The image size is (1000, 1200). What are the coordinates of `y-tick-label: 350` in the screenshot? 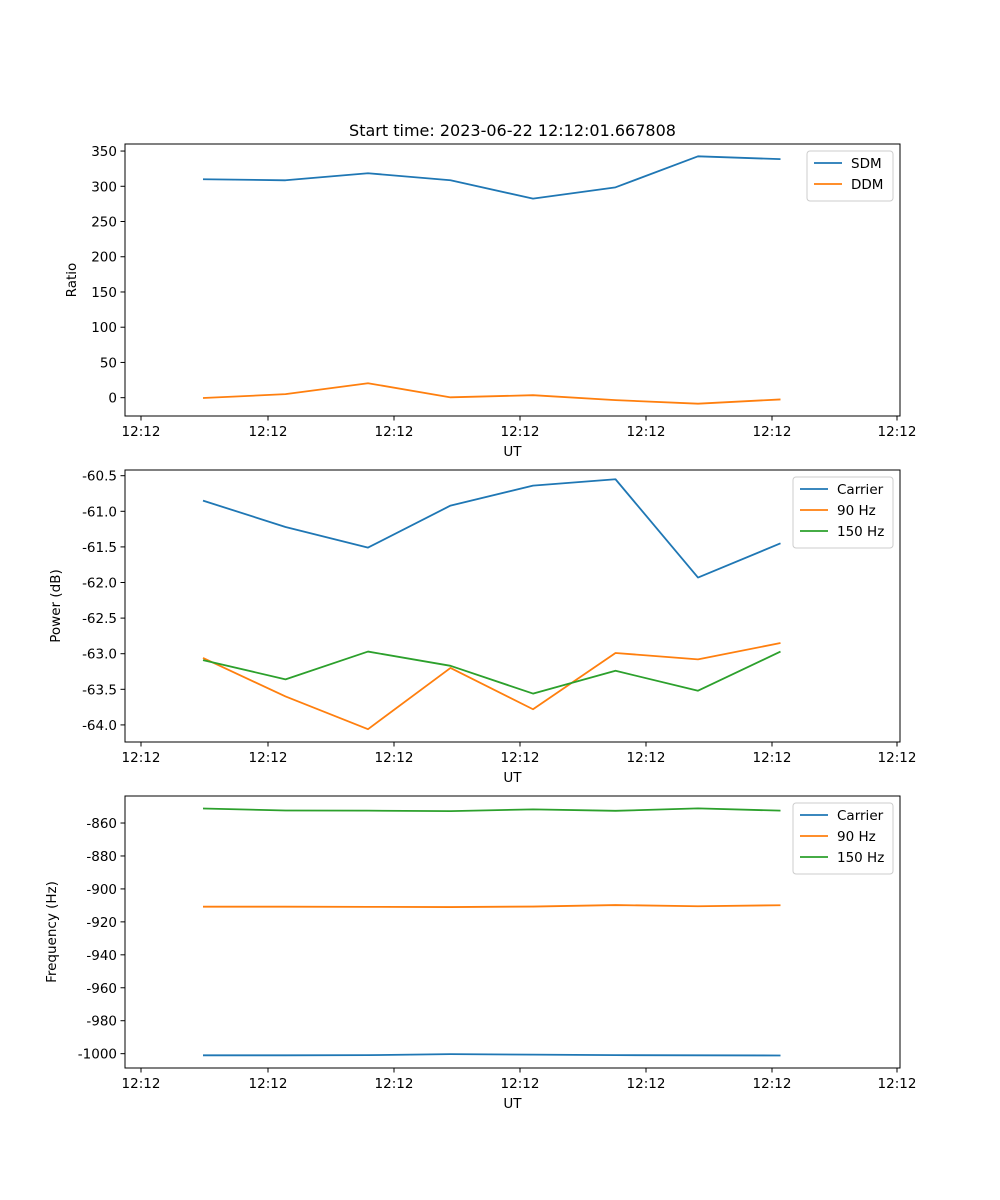 It's located at (104, 152).